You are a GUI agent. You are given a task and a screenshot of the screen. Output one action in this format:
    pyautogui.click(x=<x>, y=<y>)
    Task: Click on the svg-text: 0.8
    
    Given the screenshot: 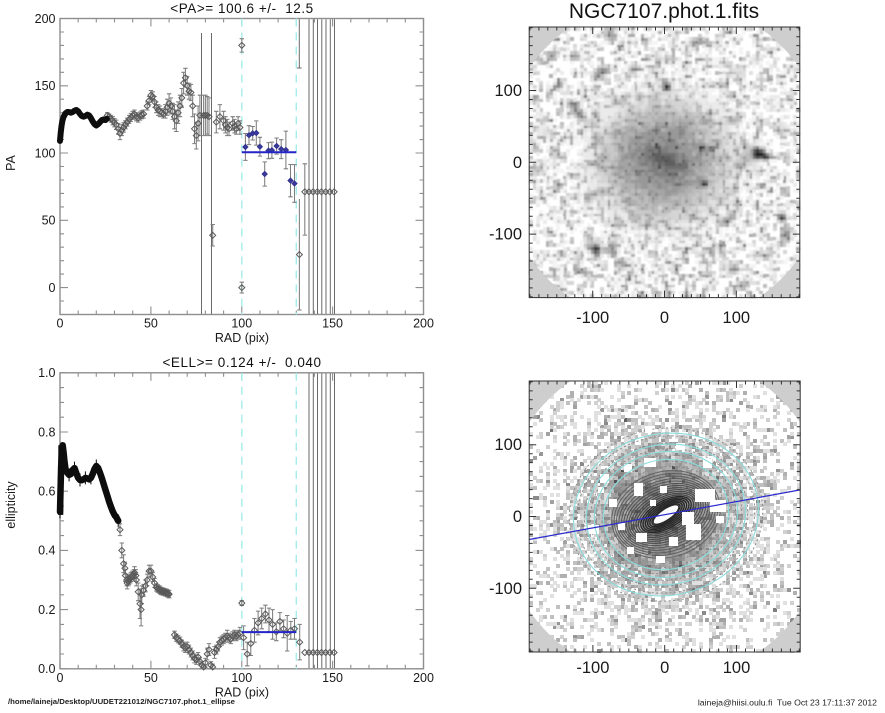 What is the action you would take?
    pyautogui.click(x=46, y=432)
    